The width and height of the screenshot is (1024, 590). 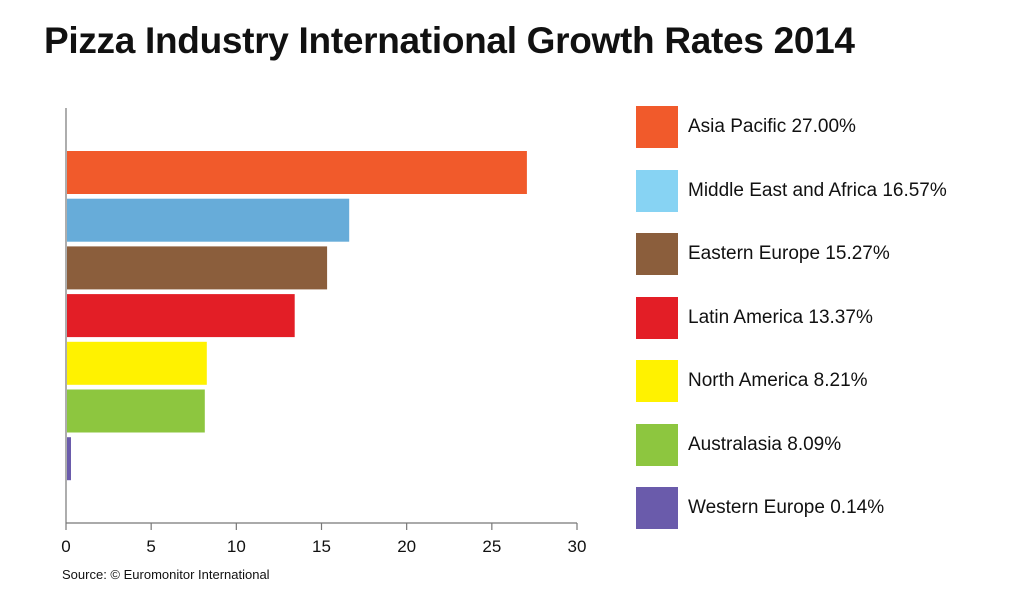 I want to click on x-tick-label-10: 10, so click(x=236, y=546).